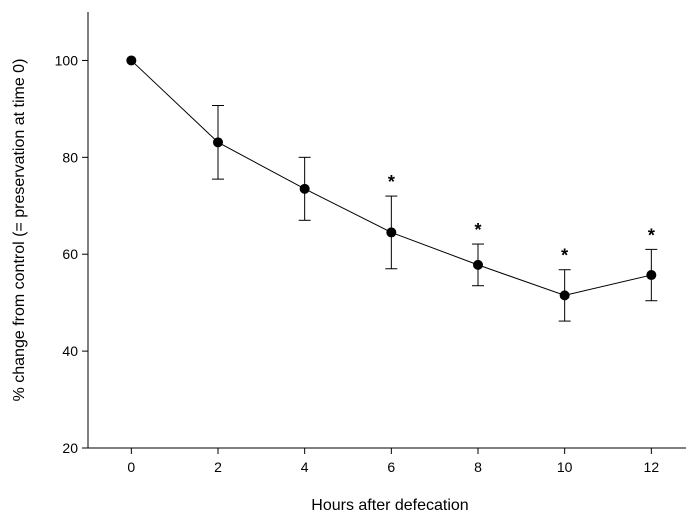 Image resolution: width=687 pixels, height=527 pixels. Describe the element at coordinates (391, 467) in the screenshot. I see `x-tick-label: 6` at that location.